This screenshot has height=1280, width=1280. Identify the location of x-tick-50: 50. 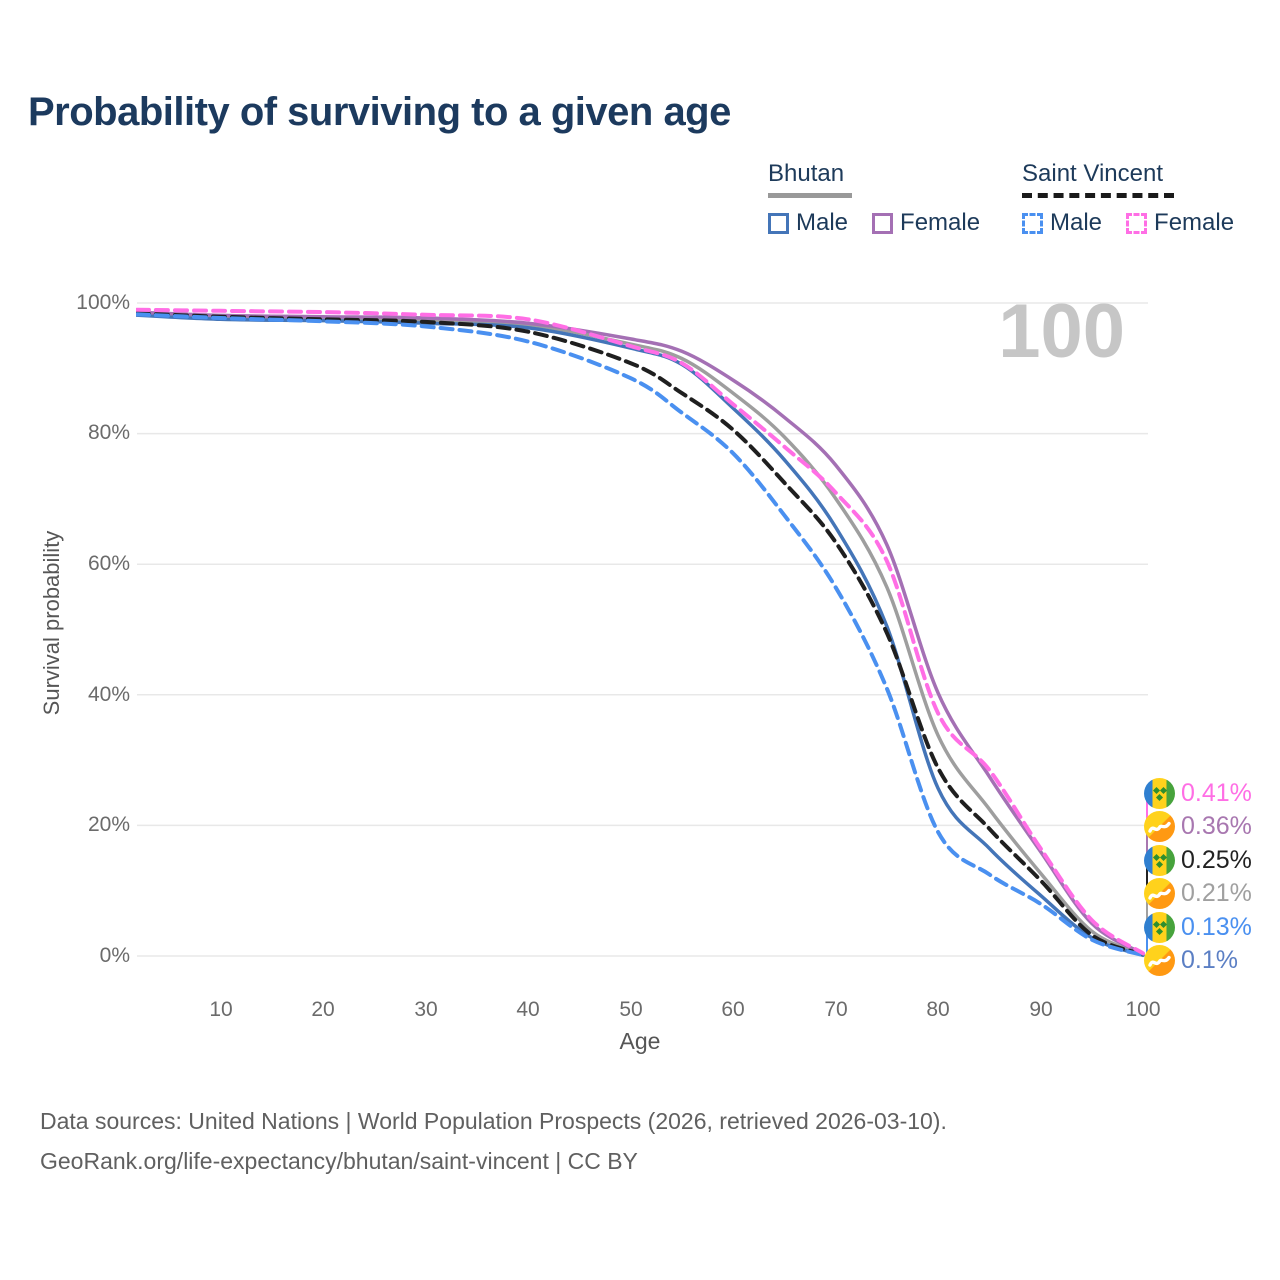
(631, 1009).